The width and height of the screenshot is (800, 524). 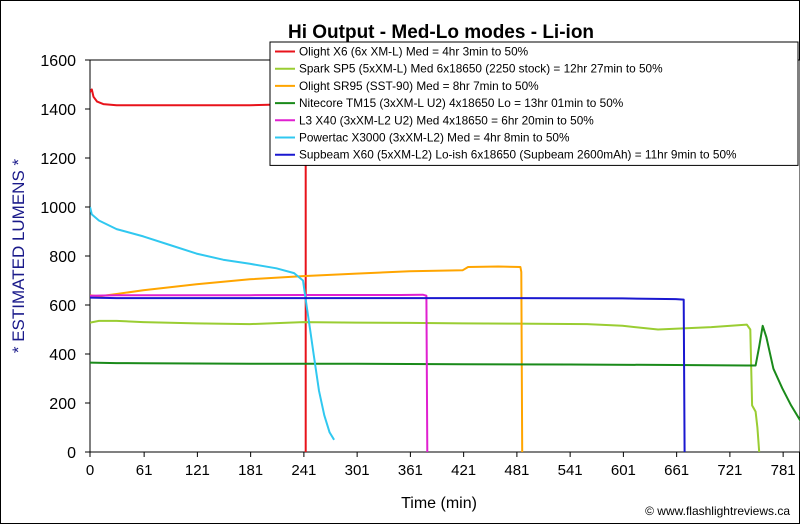 I want to click on y-tick-label: 800, so click(x=62, y=257).